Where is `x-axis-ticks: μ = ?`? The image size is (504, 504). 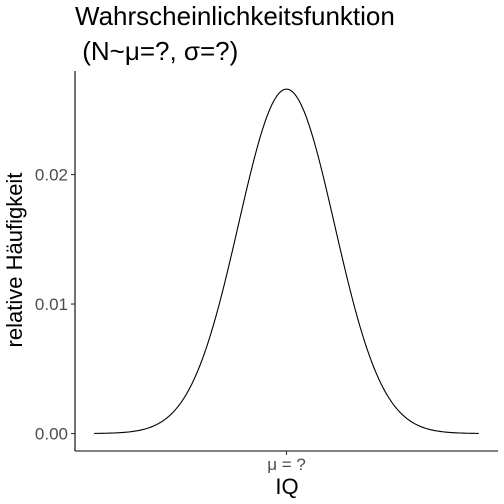
x-axis-ticks: μ = ? is located at coordinates (286, 462).